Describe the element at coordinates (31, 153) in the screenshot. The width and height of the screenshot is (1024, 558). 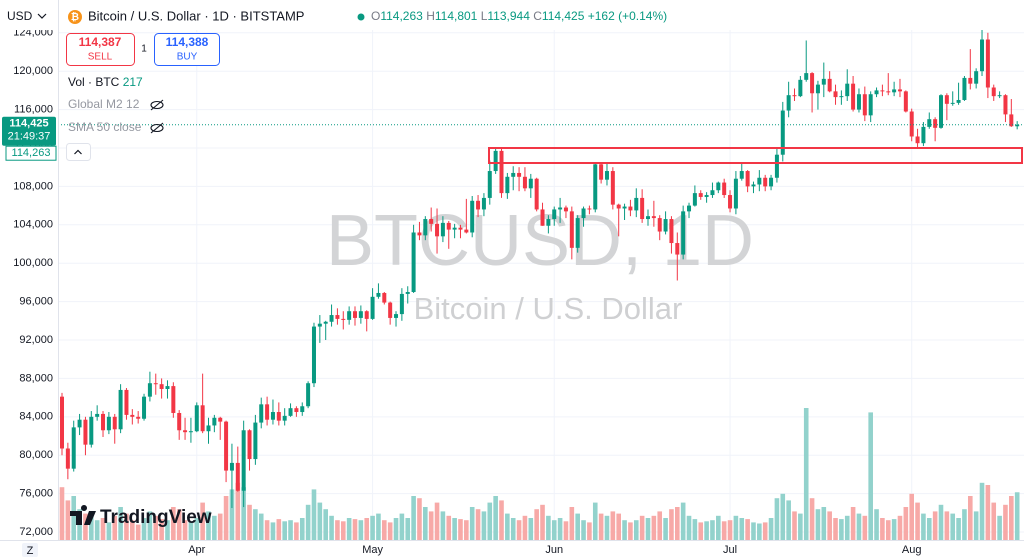
I see `open-tag: 114,263` at that location.